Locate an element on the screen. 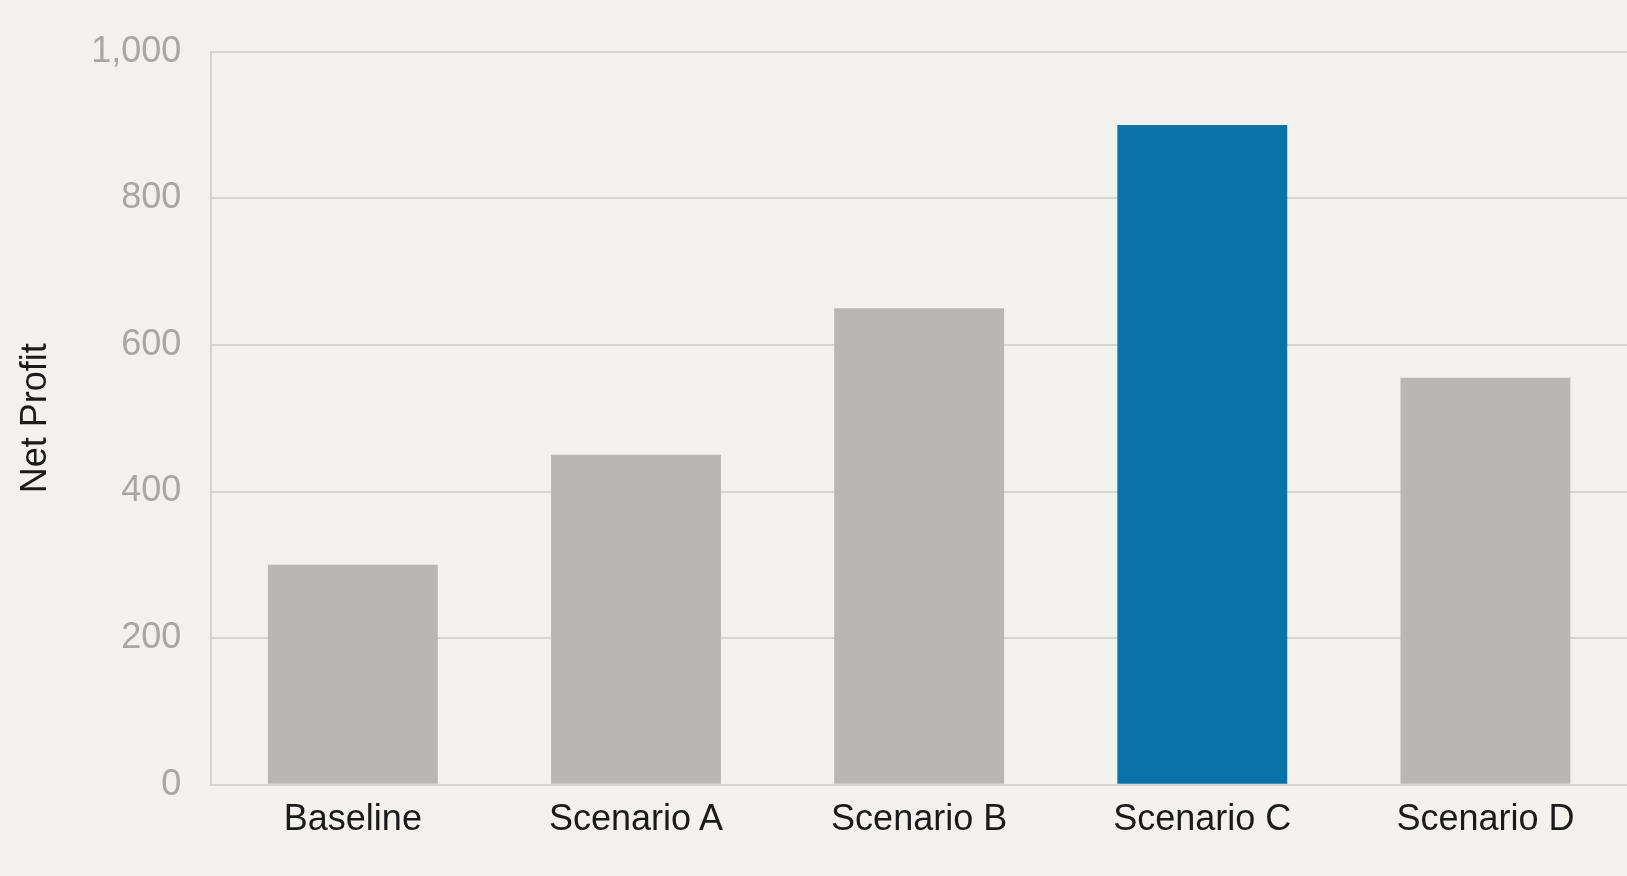 The width and height of the screenshot is (1627, 876). y-axis-title: Net Profit is located at coordinates (33, 418).